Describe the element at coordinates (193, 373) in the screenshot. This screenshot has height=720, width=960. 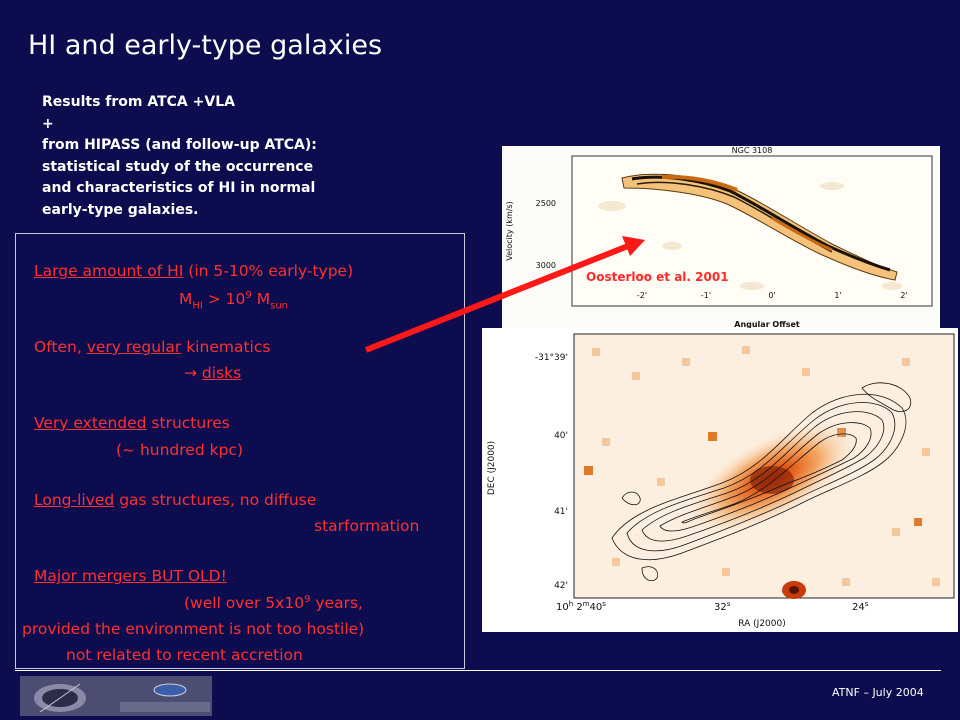
I see `right-arrow-icon: →` at that location.